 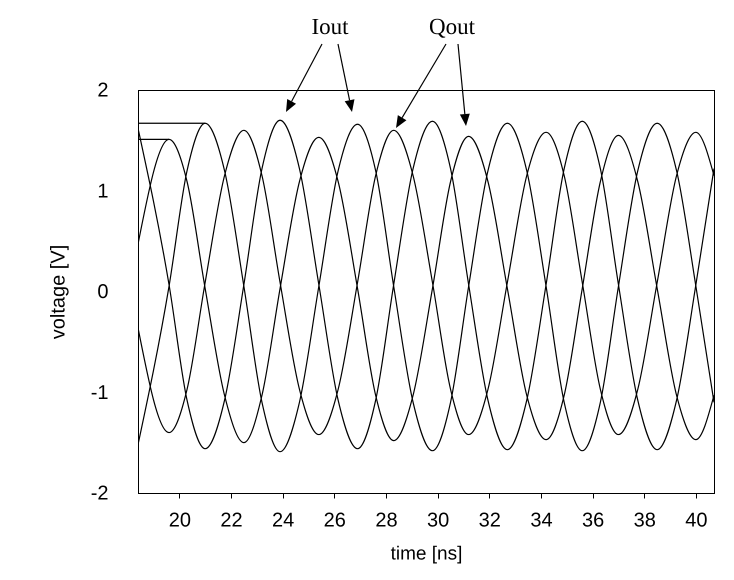 I want to click on y-tick-label: 1, so click(x=102, y=191).